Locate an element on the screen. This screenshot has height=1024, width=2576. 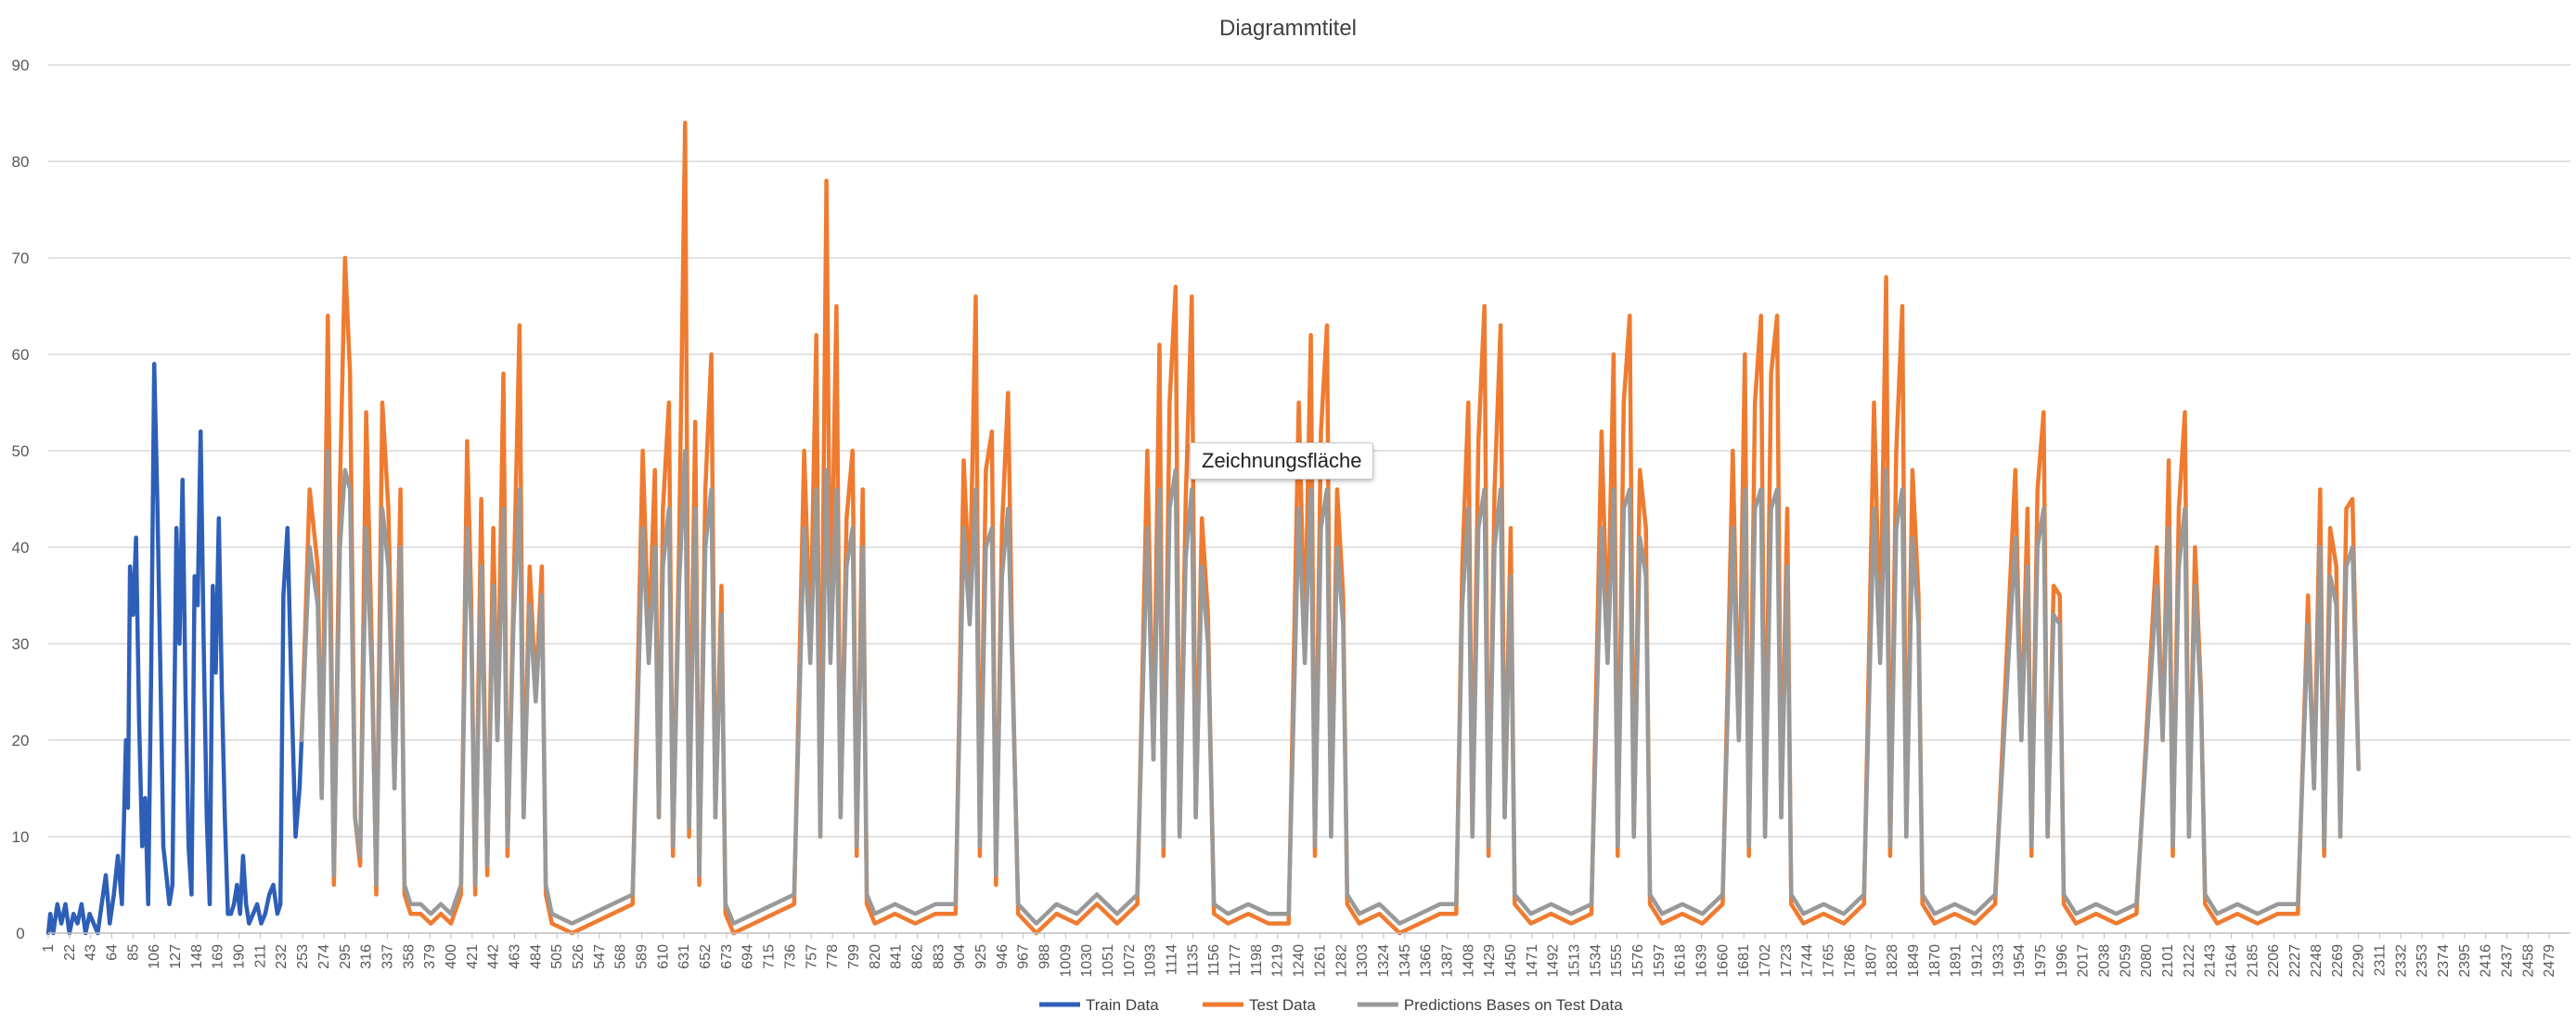
y-tick-label: 0 is located at coordinates (20, 933).